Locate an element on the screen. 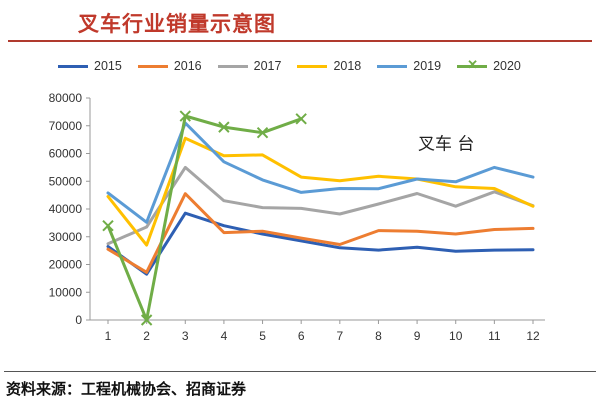  series-line-2015 is located at coordinates (320, 243).